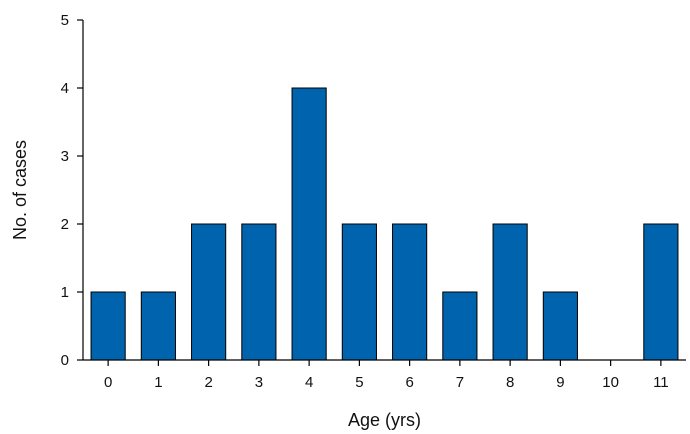 This screenshot has height=434, width=690. What do you see at coordinates (309, 382) in the screenshot?
I see `x-tick-label: 4` at bounding box center [309, 382].